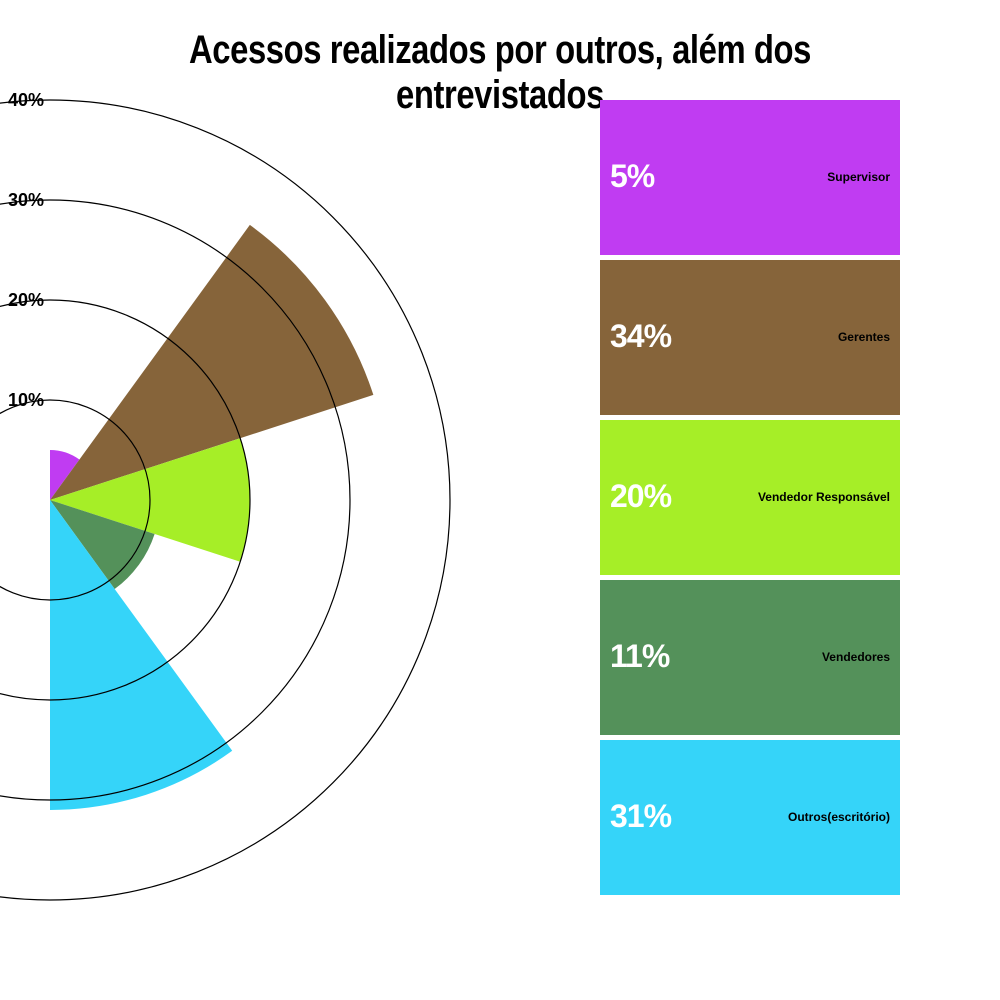 Image resolution: width=1000 pixels, height=1000 pixels. I want to click on legend-item-outros-escritorio: 31% Outros(escritório), so click(750, 817).